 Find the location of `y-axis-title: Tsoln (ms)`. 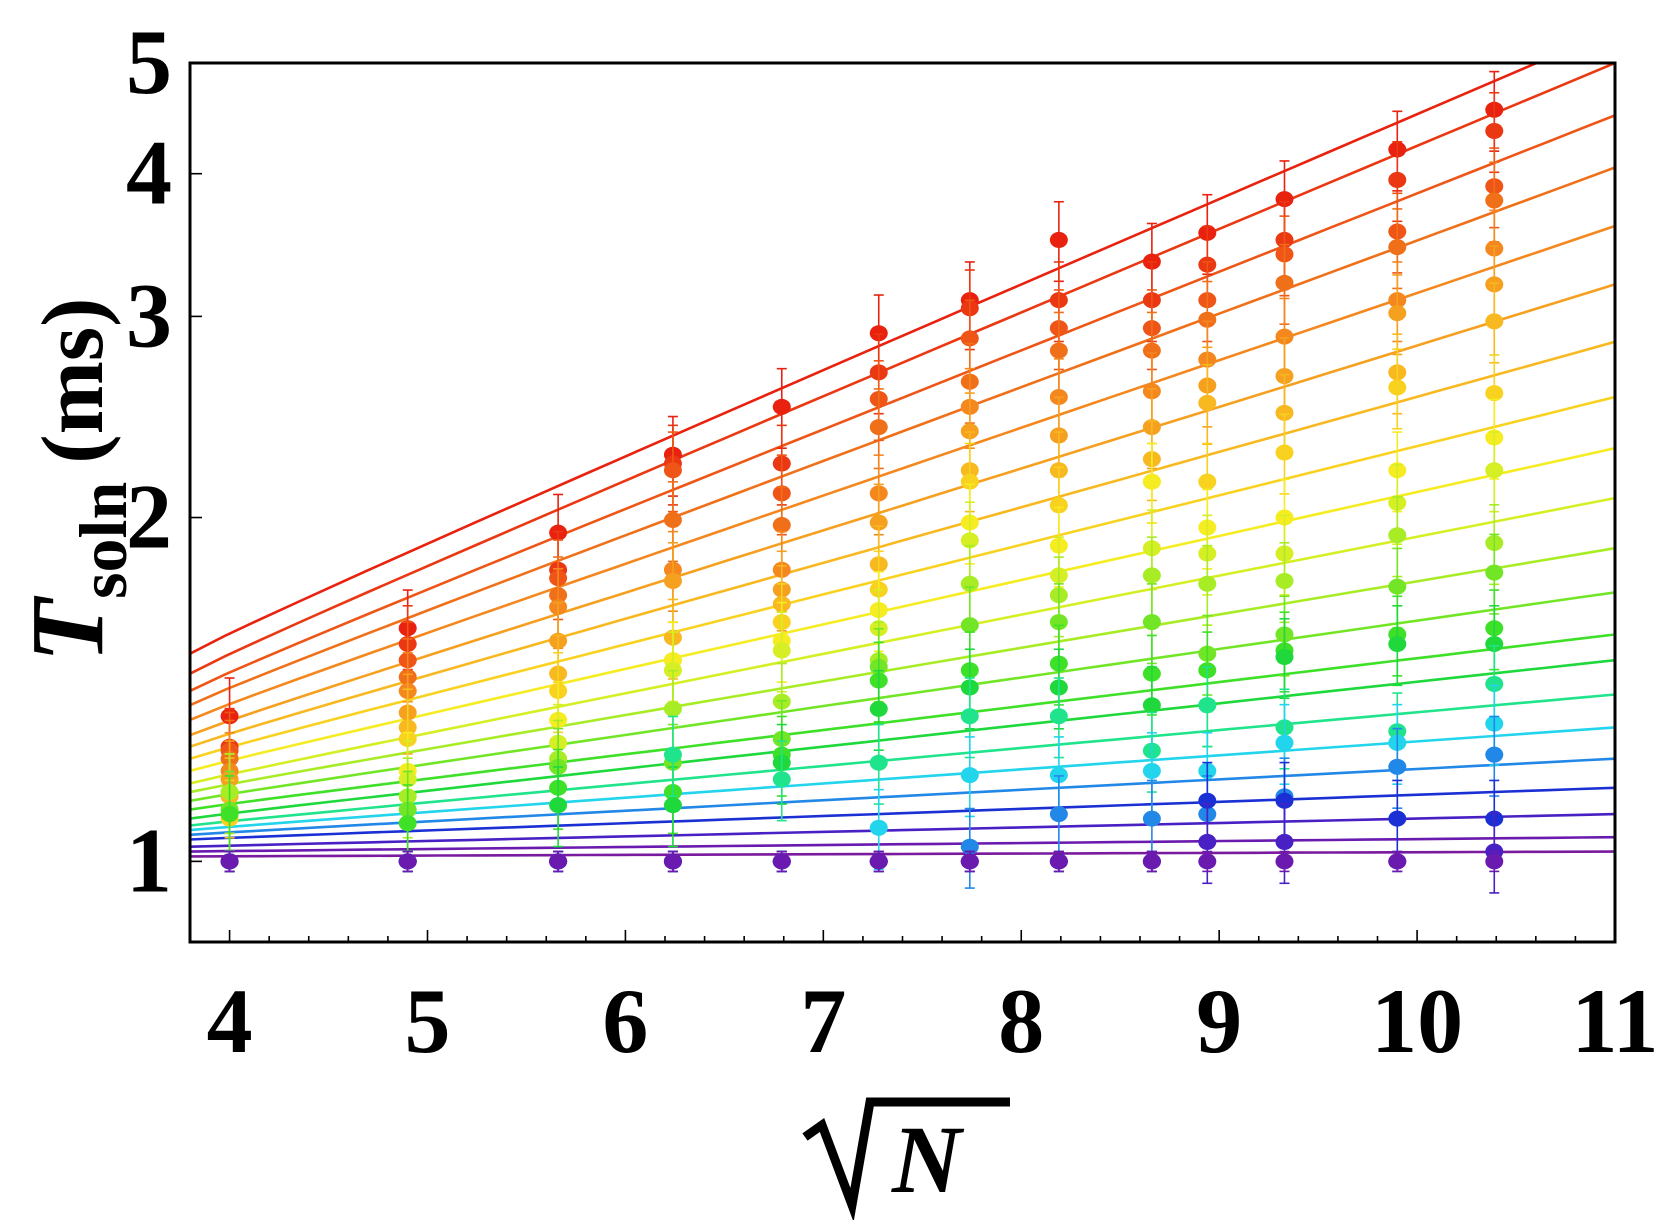

y-axis-title: Tsoln (ms) is located at coordinates (75, 480).